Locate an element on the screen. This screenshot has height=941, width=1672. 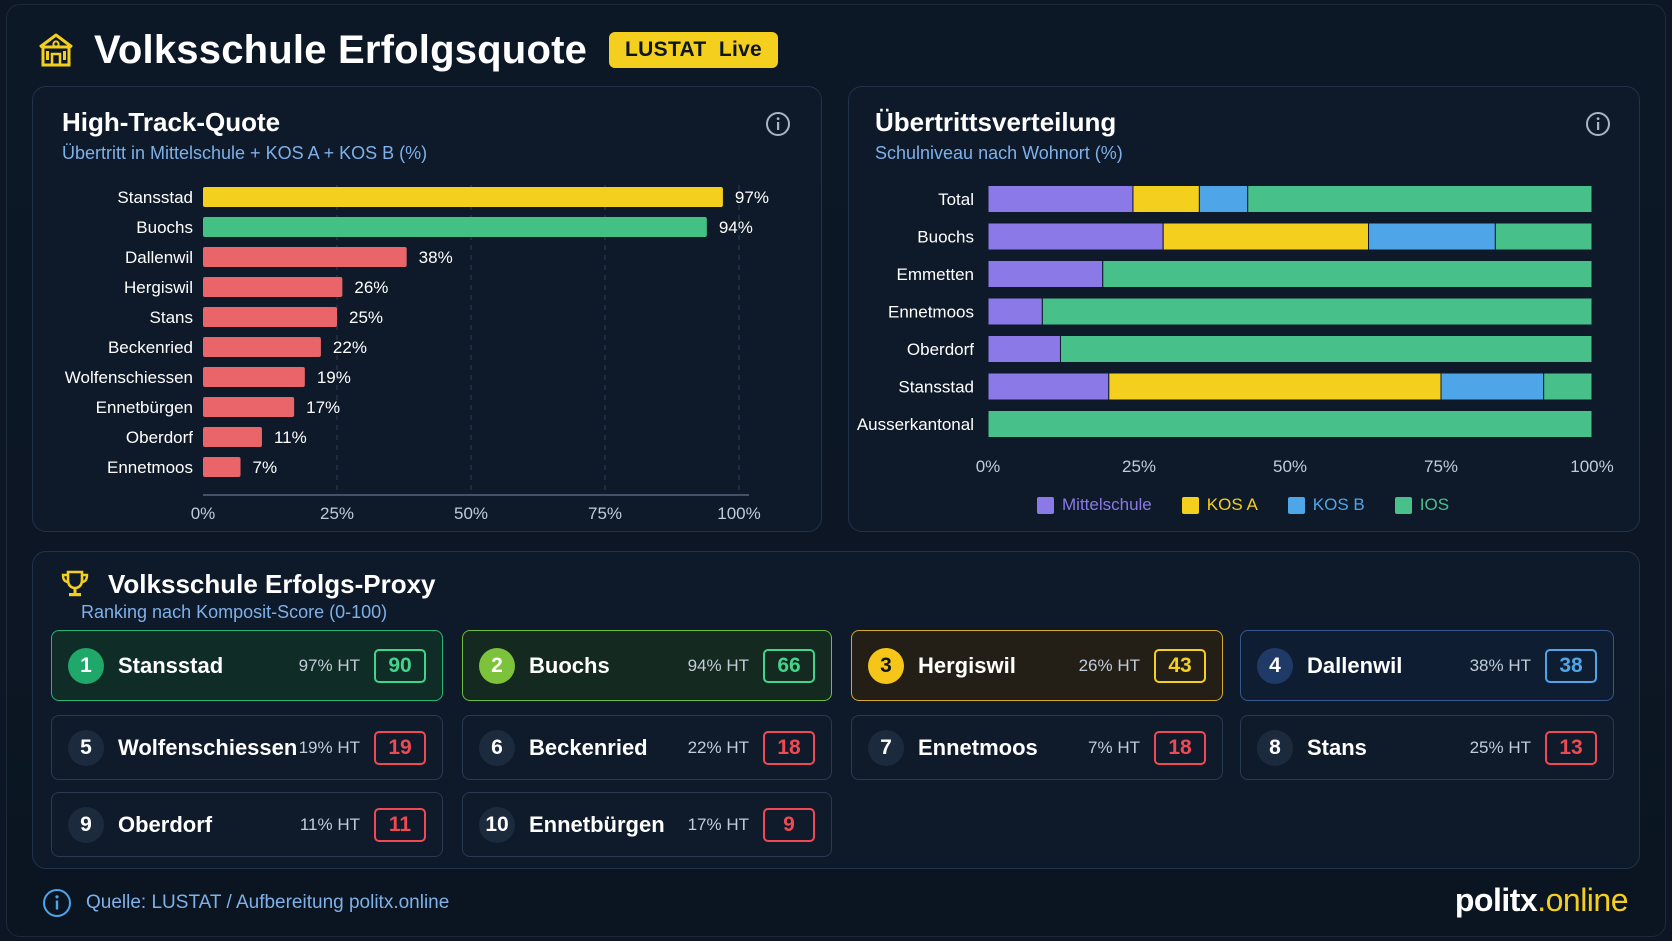
live-badge: LUSTAT Live is located at coordinates (694, 50).